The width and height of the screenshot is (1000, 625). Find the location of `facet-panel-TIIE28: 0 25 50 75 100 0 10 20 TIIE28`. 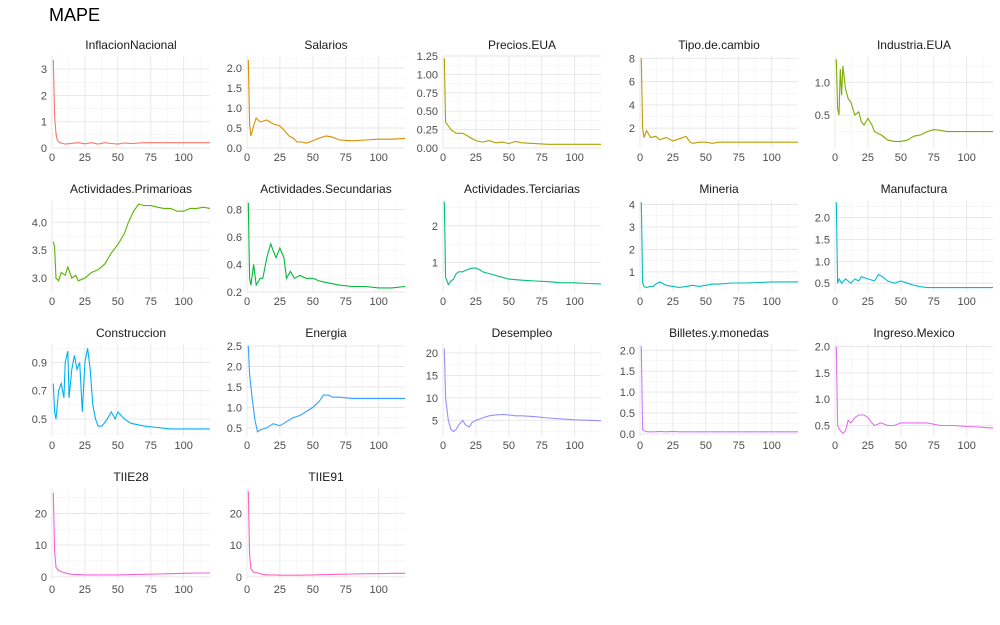

facet-panel-TIIE28: 0 25 50 75 100 0 10 20 TIIE28 is located at coordinates (122, 533).